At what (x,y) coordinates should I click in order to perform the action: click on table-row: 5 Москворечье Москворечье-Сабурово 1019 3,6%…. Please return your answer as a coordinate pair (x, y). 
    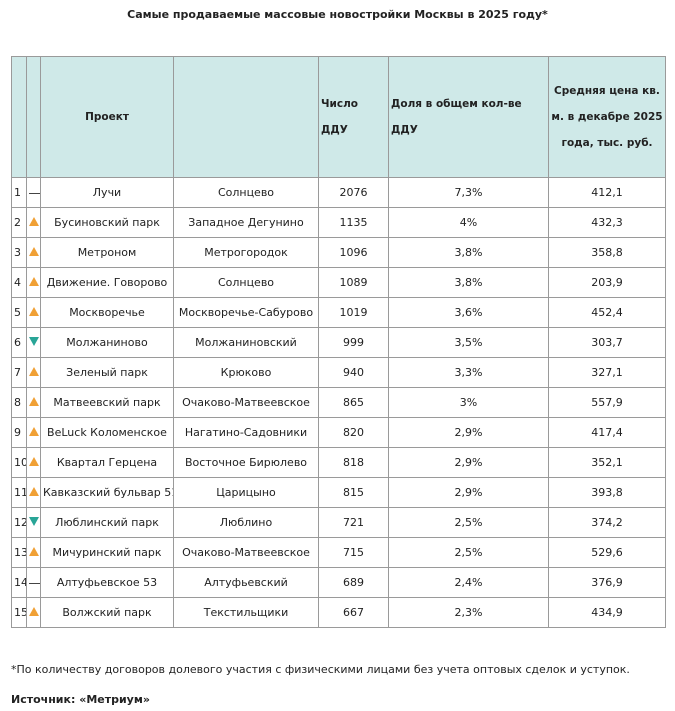
    Looking at the image, I should click on (338, 312).